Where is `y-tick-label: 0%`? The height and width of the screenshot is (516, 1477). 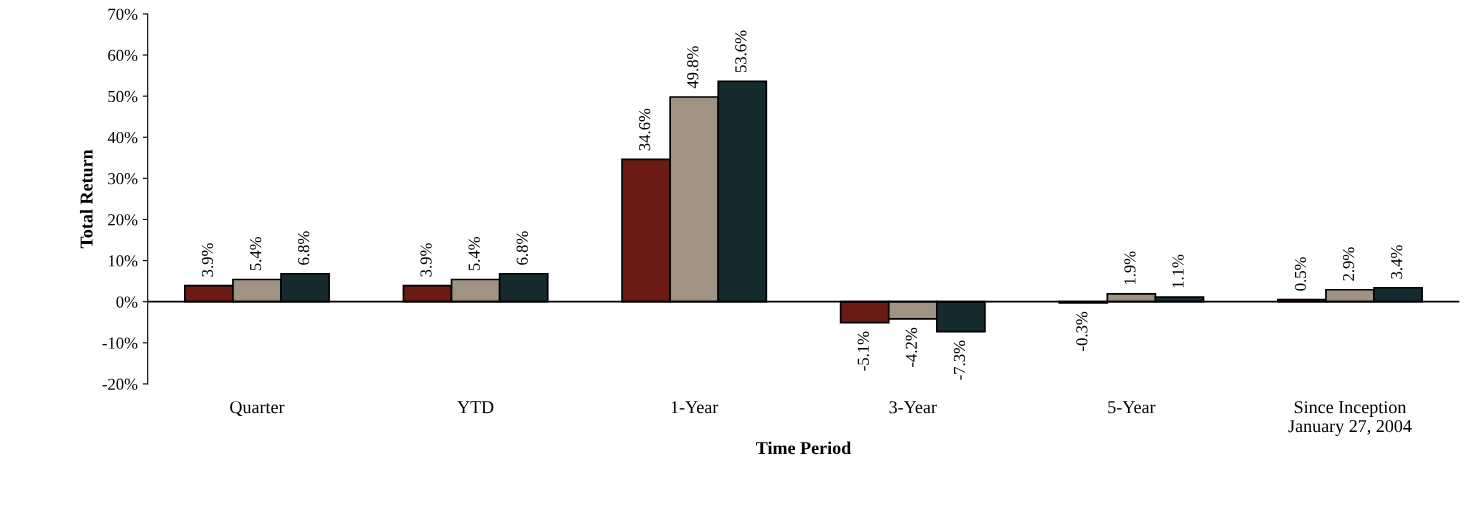 y-tick-label: 0% is located at coordinates (127, 302).